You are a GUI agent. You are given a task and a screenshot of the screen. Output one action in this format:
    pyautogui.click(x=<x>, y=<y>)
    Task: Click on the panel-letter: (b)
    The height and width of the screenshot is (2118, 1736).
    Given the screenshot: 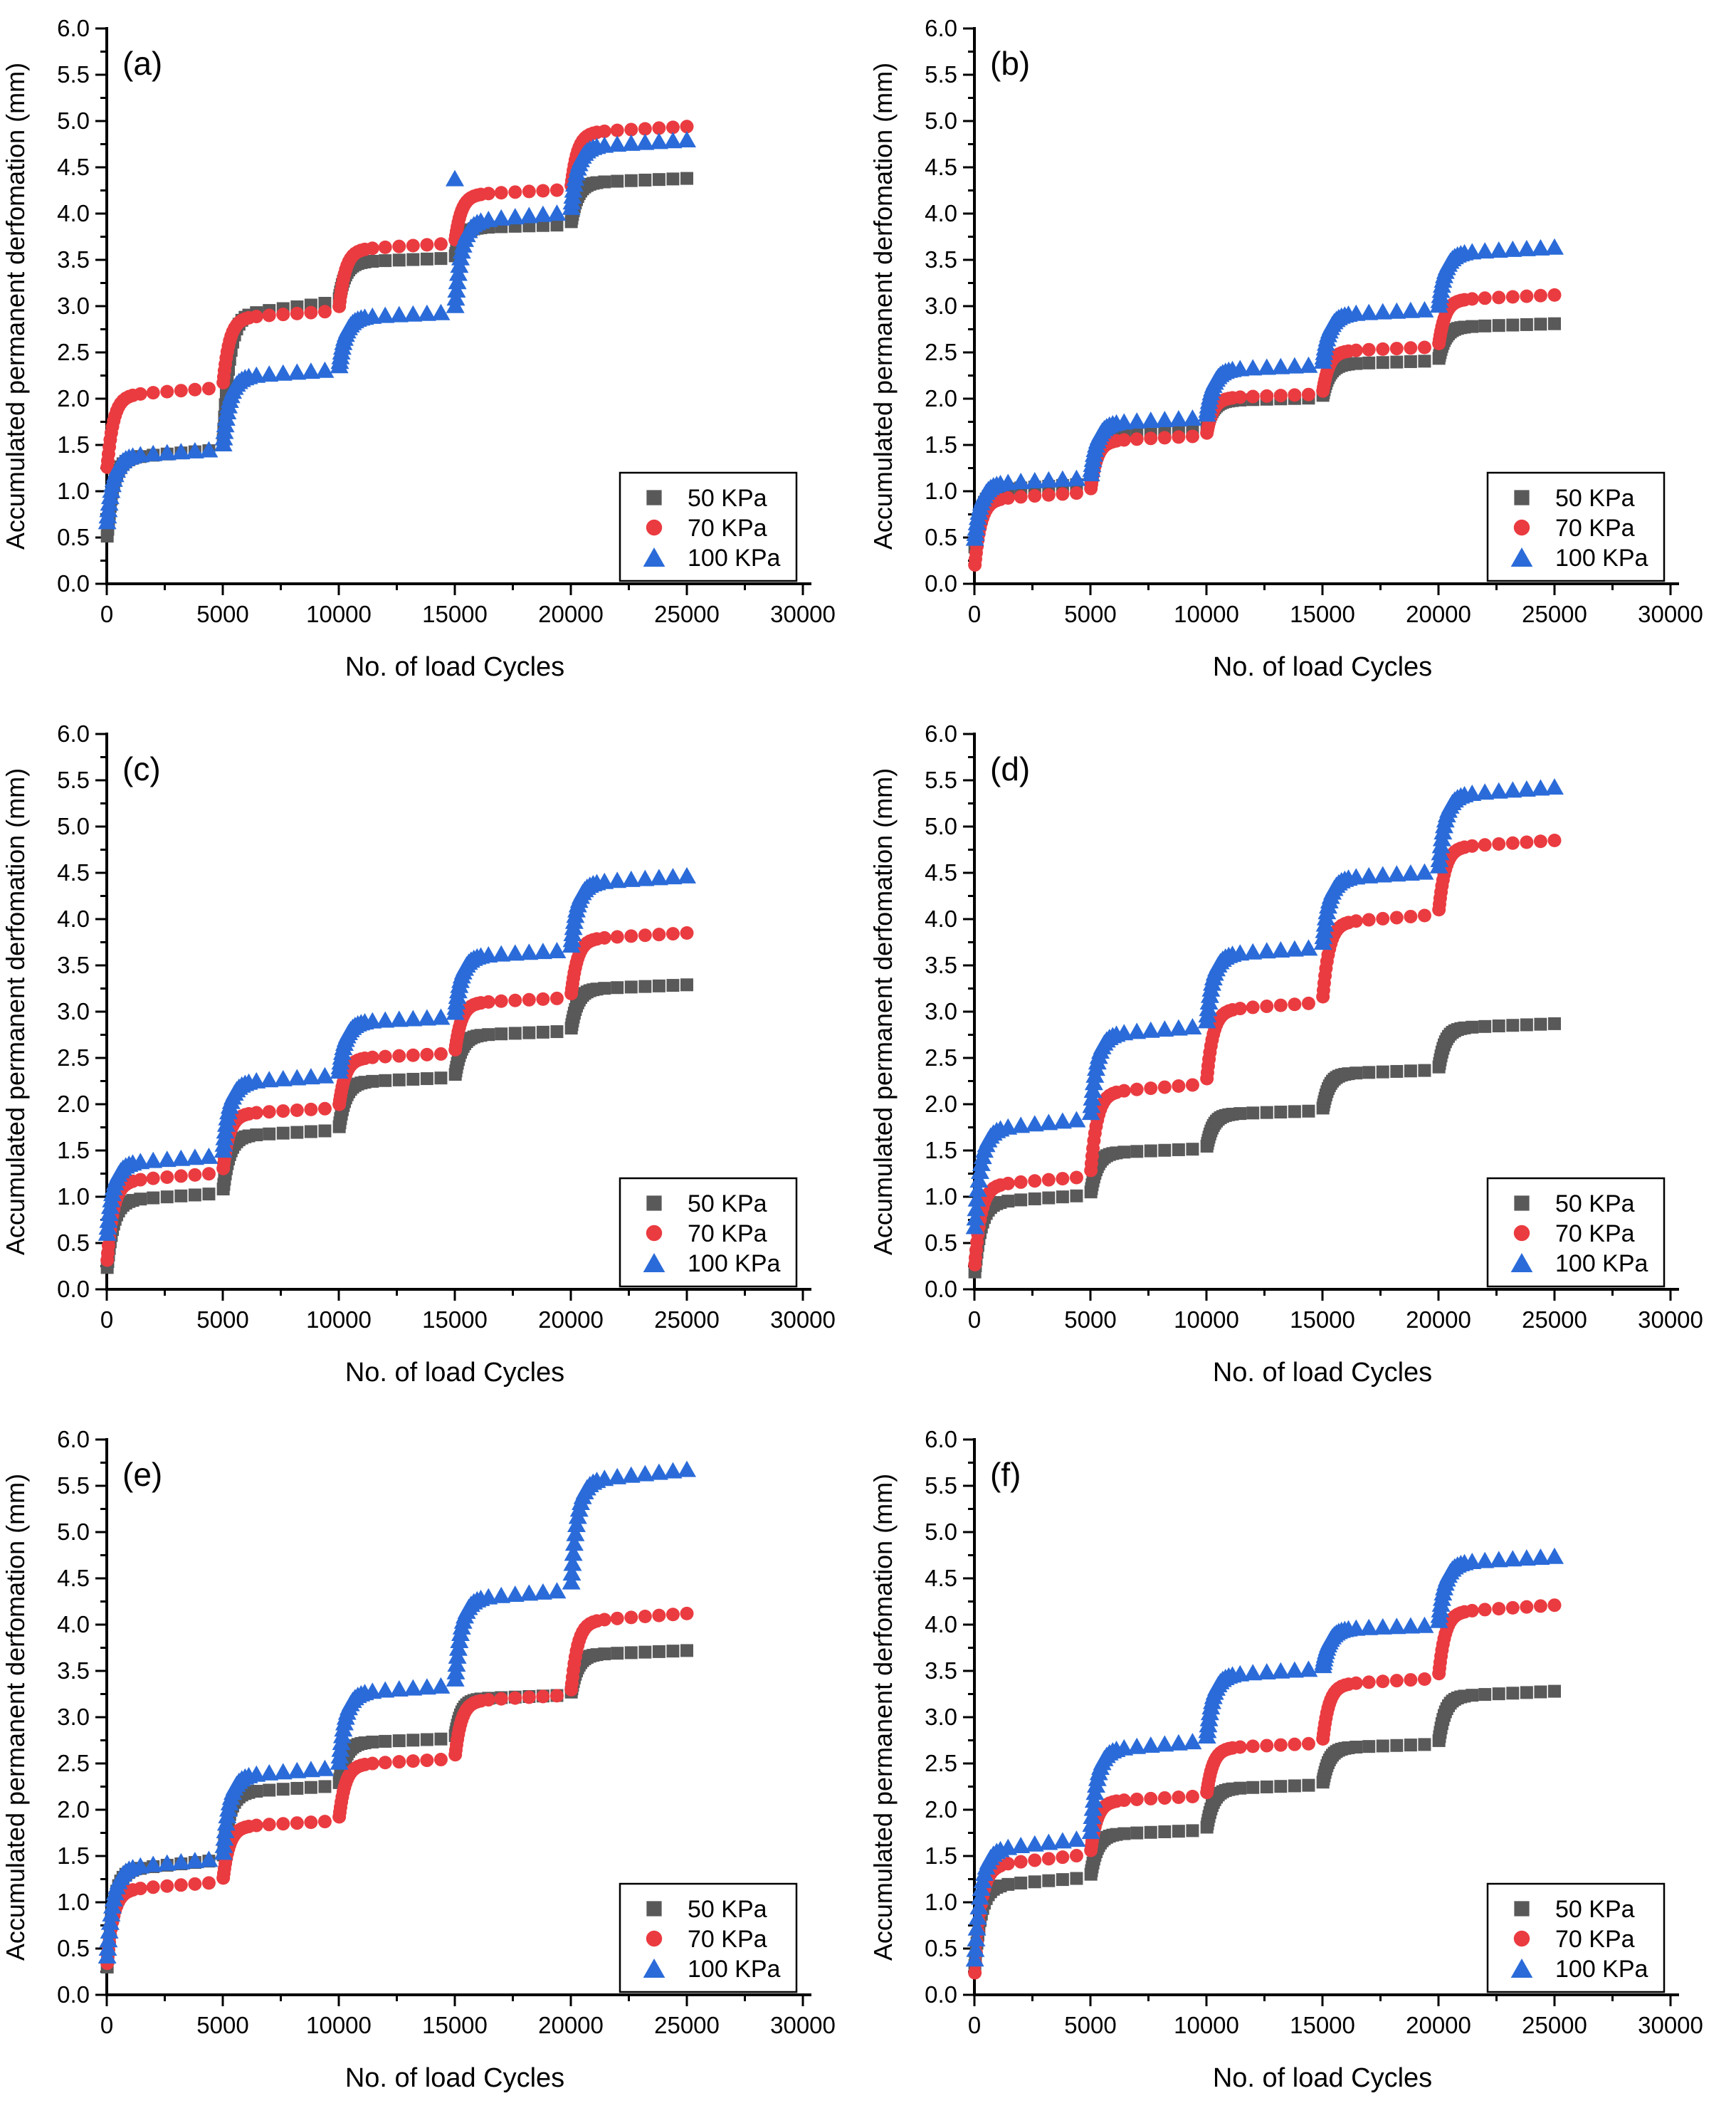 What is the action you would take?
    pyautogui.click(x=1010, y=64)
    